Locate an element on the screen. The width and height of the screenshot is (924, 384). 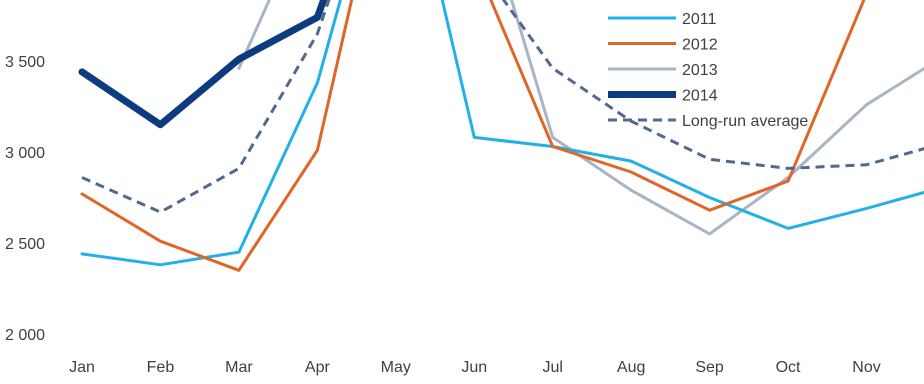
y-tick-label: 2 000 is located at coordinates (25, 335).